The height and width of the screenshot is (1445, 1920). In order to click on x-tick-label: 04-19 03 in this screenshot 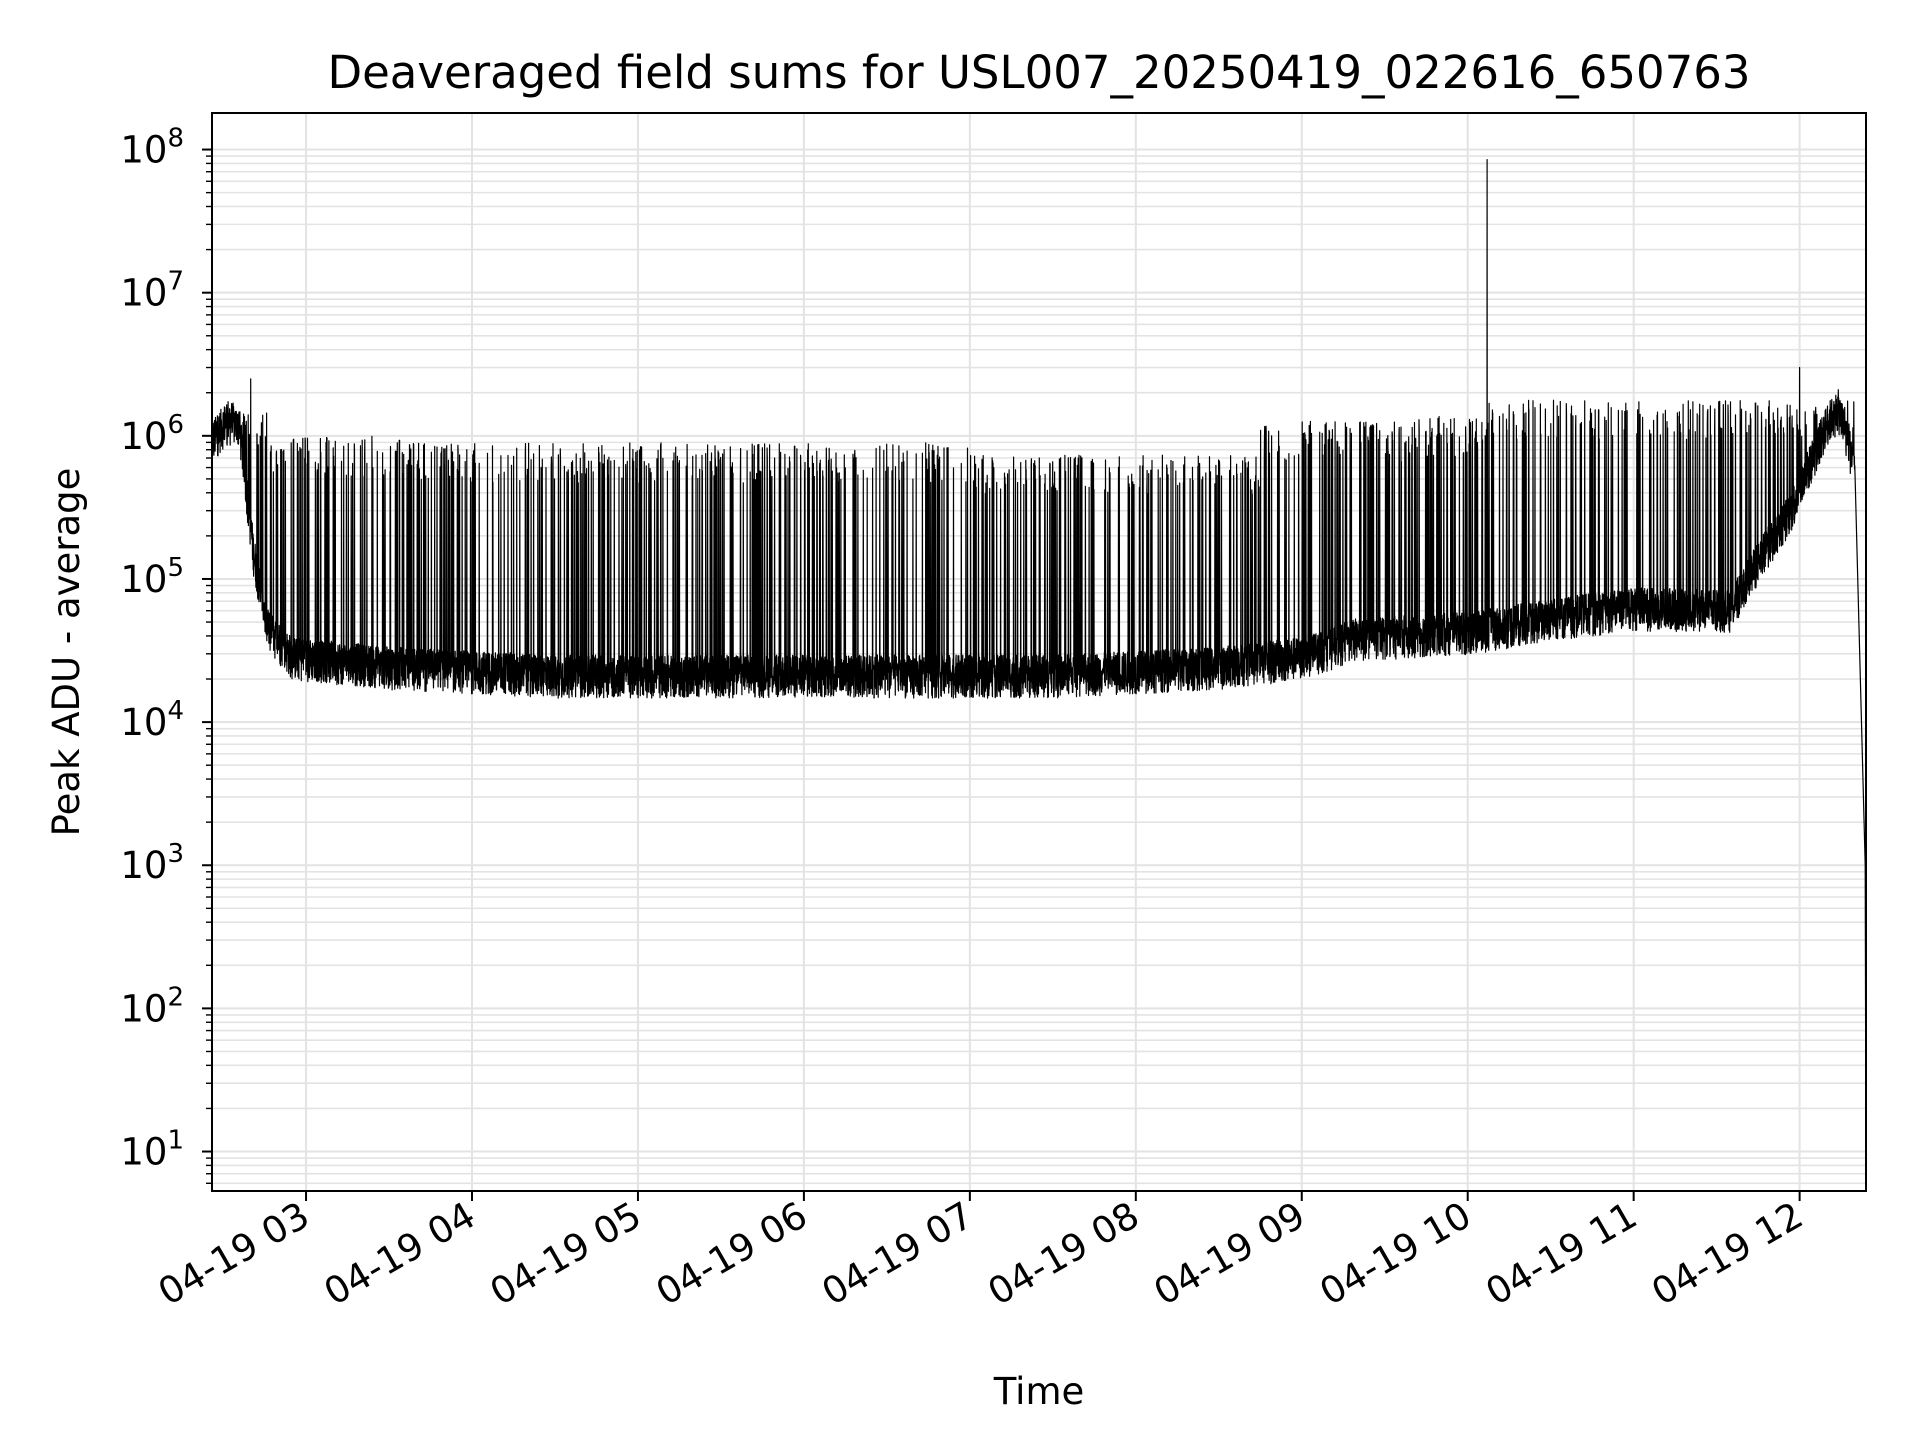, I will do `click(234, 1254)`.